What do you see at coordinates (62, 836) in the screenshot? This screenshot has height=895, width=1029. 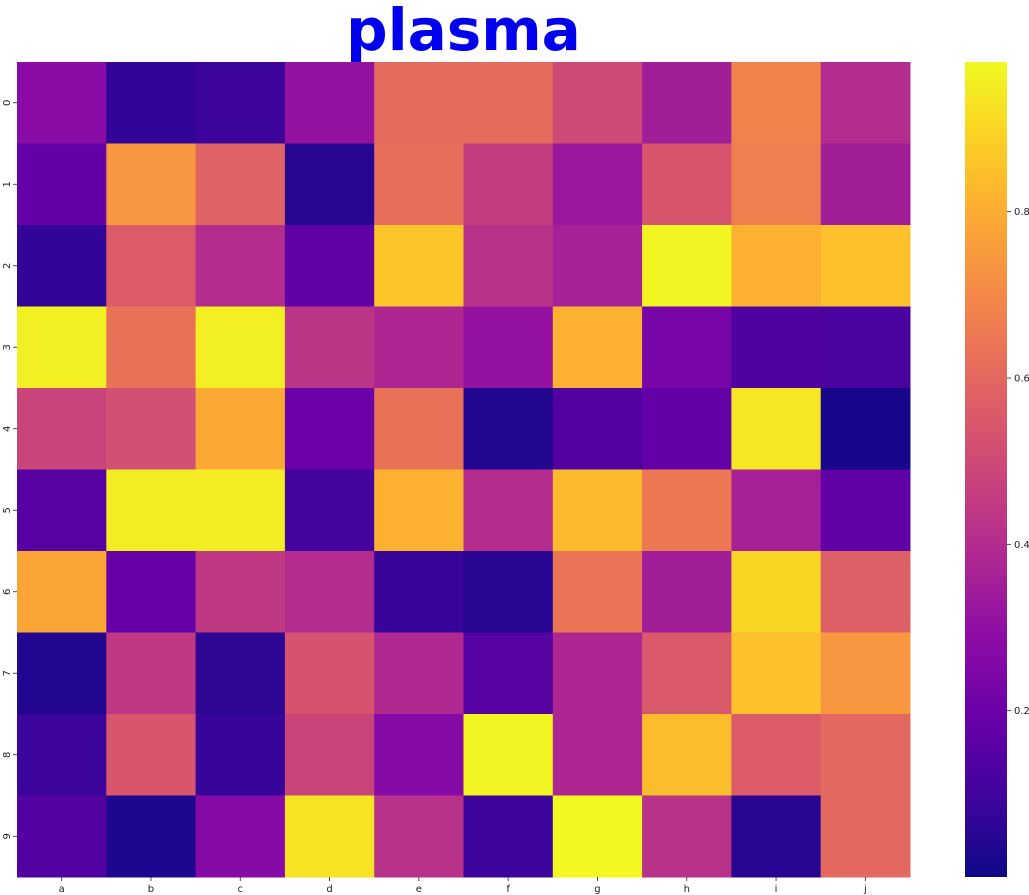 I see `heatmap-cell-9-a` at bounding box center [62, 836].